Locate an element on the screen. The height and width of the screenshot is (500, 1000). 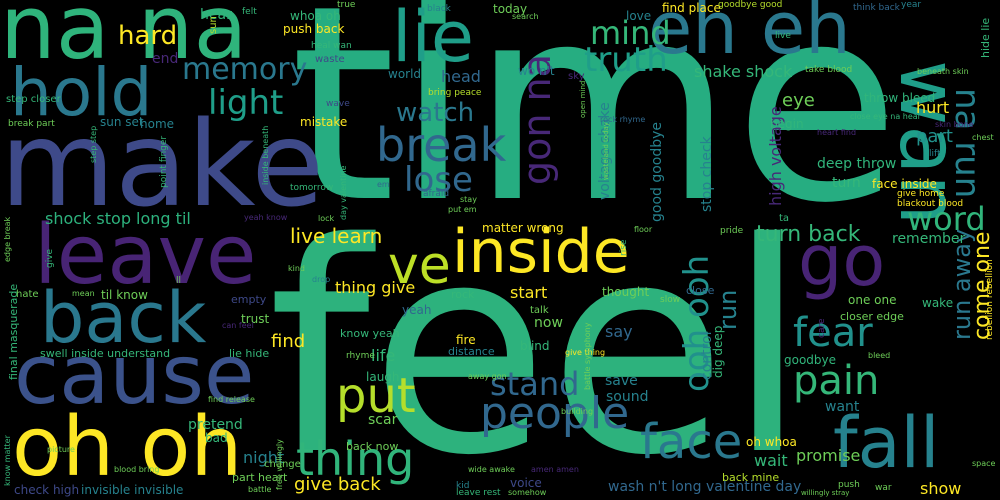
word-give-back: give back is located at coordinates (337, 484).